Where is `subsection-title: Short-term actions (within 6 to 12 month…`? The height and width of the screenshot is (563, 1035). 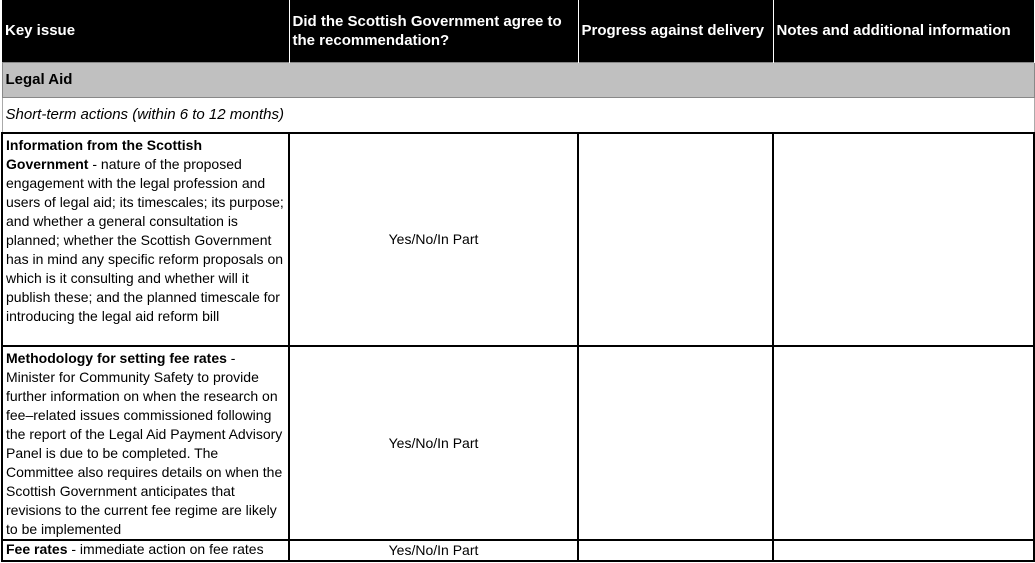
subsection-title: Short-term actions (within 6 to 12 month… is located at coordinates (518, 115).